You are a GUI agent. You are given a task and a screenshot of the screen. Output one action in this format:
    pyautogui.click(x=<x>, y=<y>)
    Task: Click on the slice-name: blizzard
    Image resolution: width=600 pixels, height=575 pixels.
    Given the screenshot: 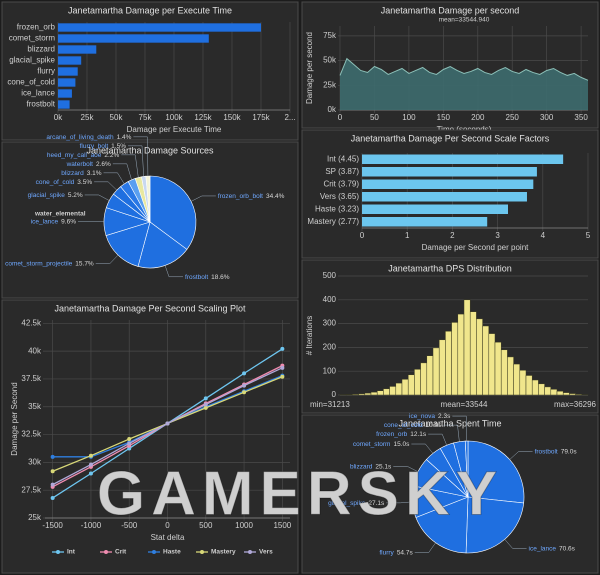 What is the action you would take?
    pyautogui.click(x=72, y=173)
    